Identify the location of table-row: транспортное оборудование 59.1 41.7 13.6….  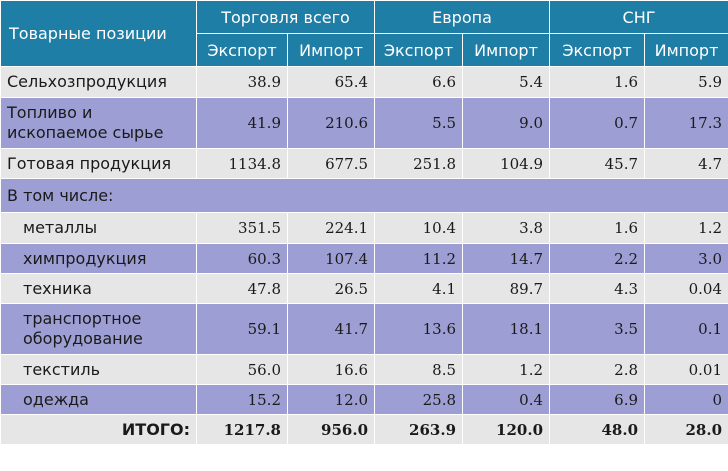
(364, 329).